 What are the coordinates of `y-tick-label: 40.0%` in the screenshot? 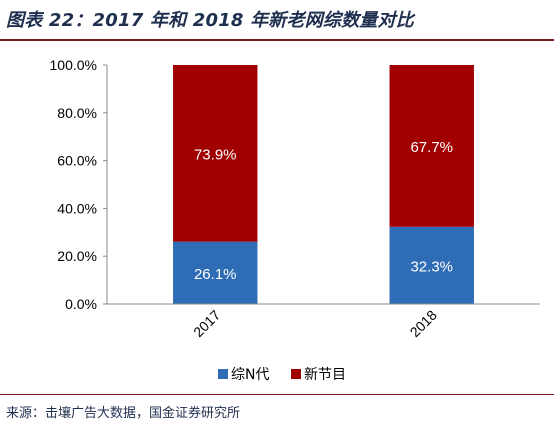 It's located at (77, 208).